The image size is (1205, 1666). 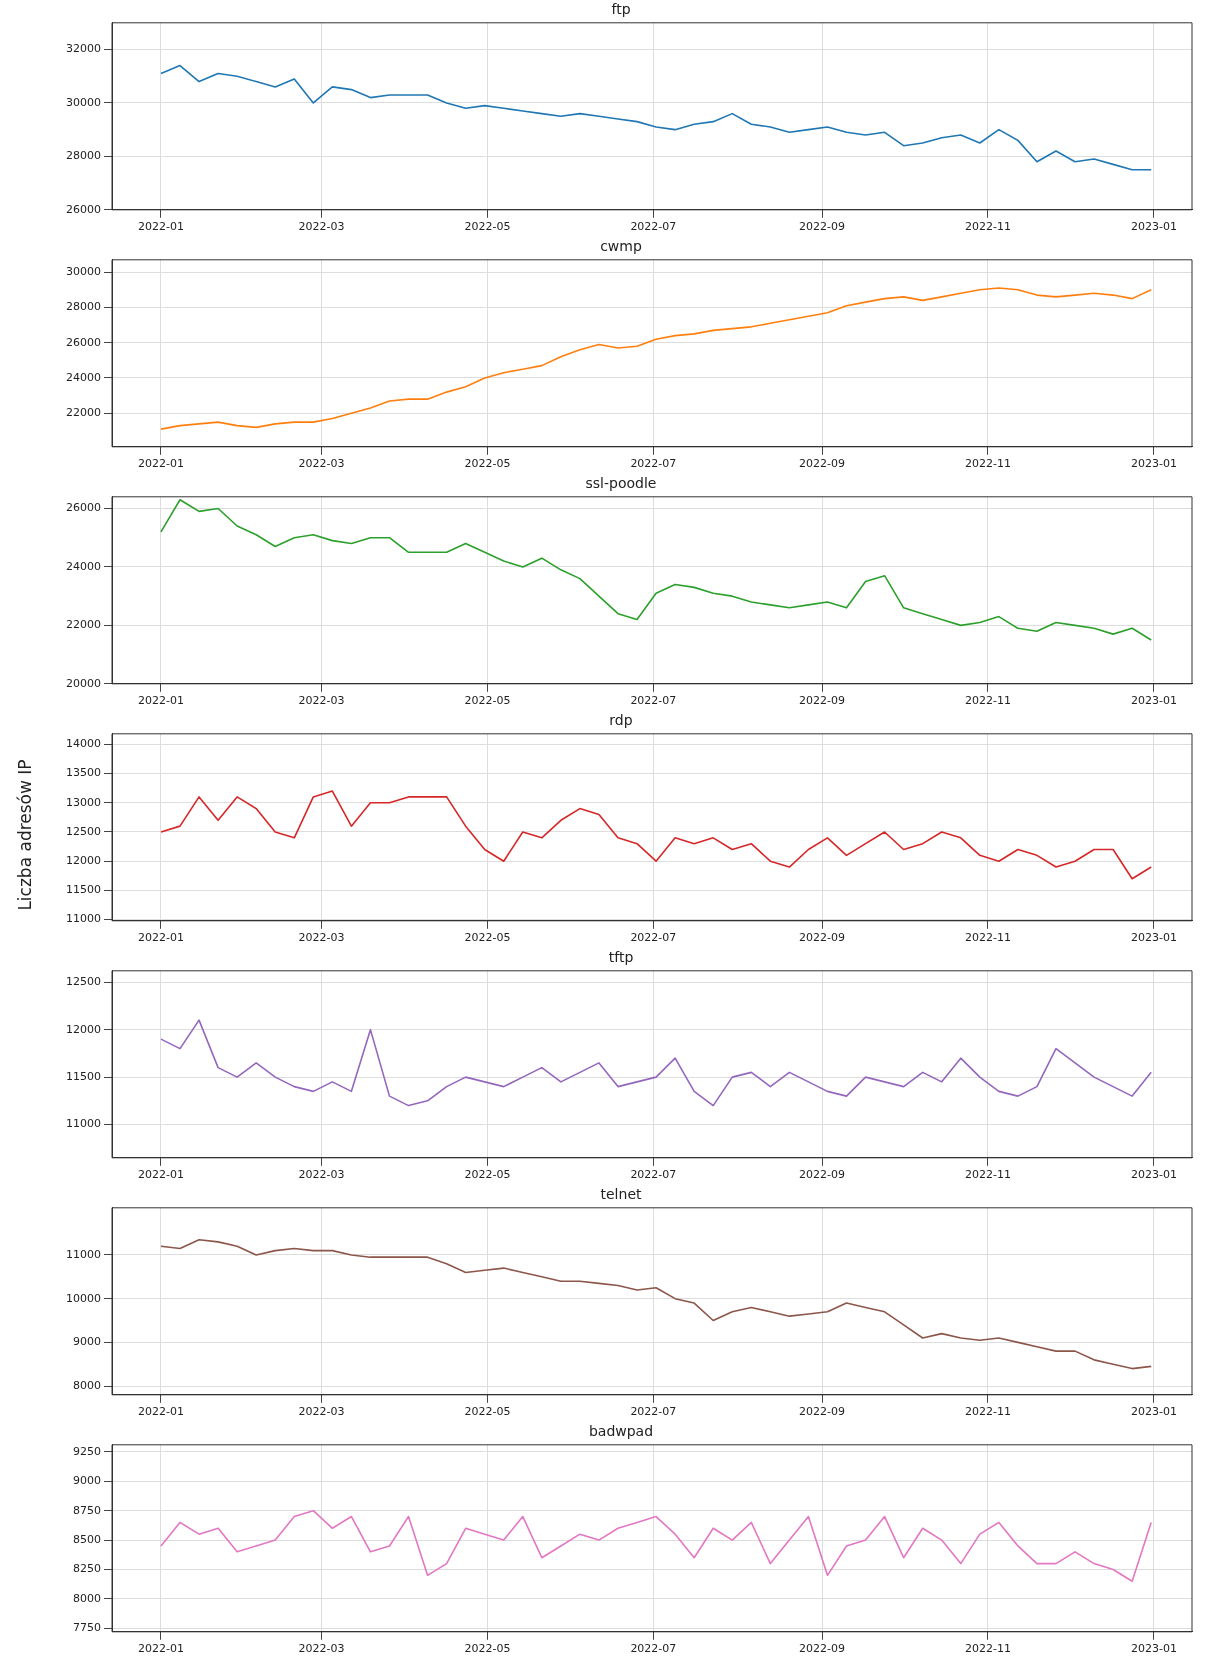 What do you see at coordinates (87, 1510) in the screenshot?
I see `y-tick-label: 8750` at bounding box center [87, 1510].